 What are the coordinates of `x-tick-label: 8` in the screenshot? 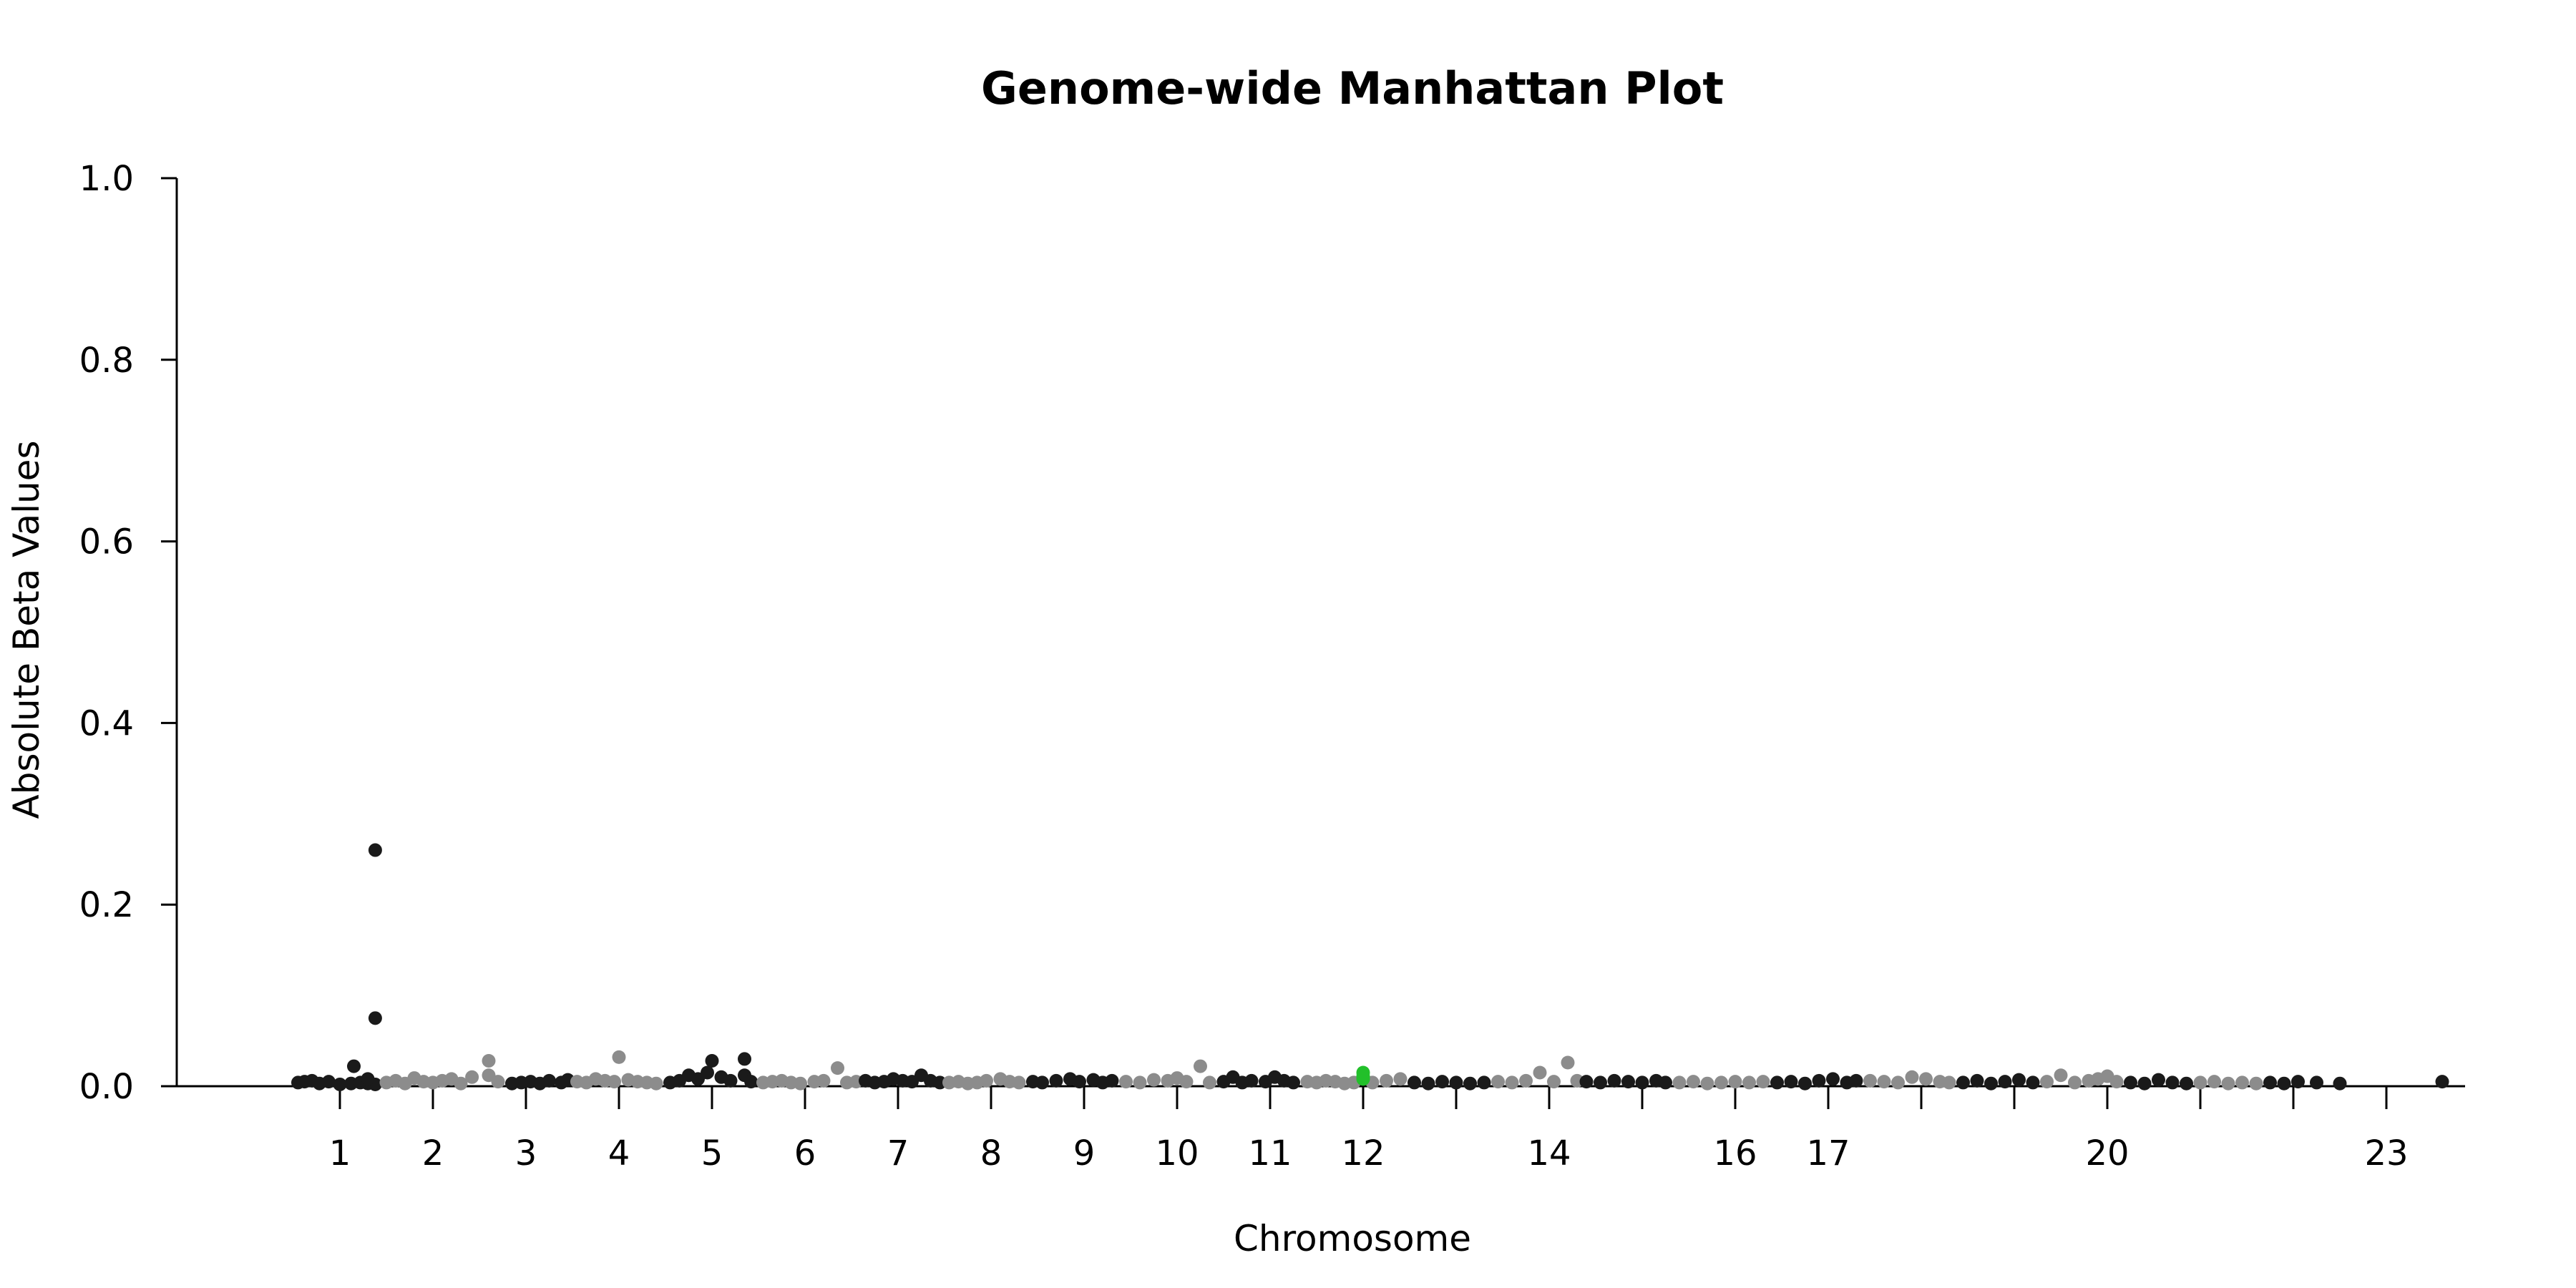 It's located at (991, 1153).